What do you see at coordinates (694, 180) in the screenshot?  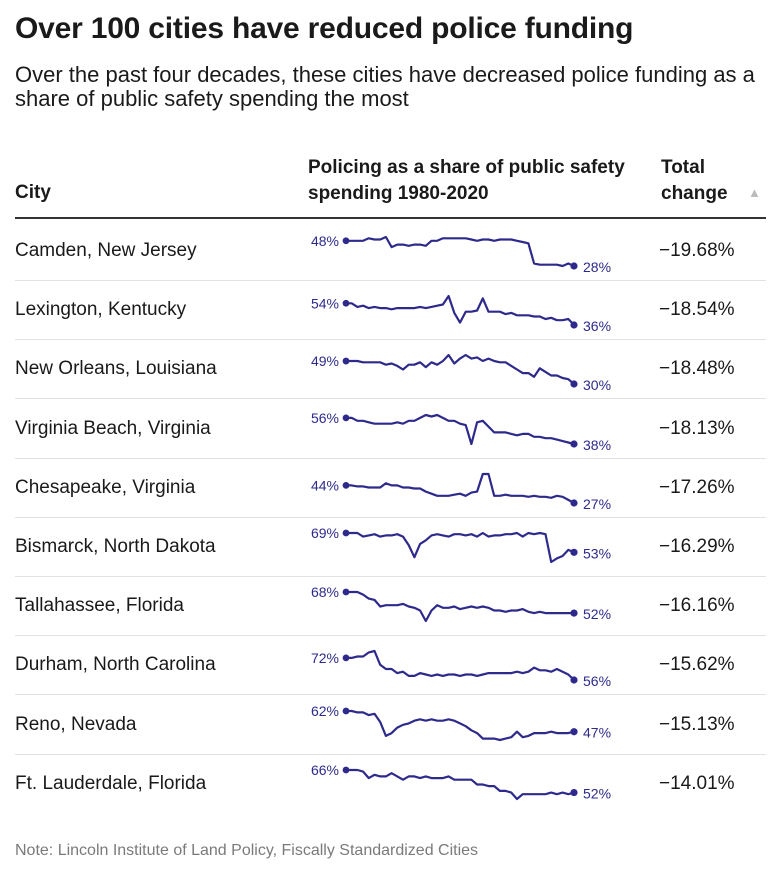 I see `column-header-total-change: Total change` at bounding box center [694, 180].